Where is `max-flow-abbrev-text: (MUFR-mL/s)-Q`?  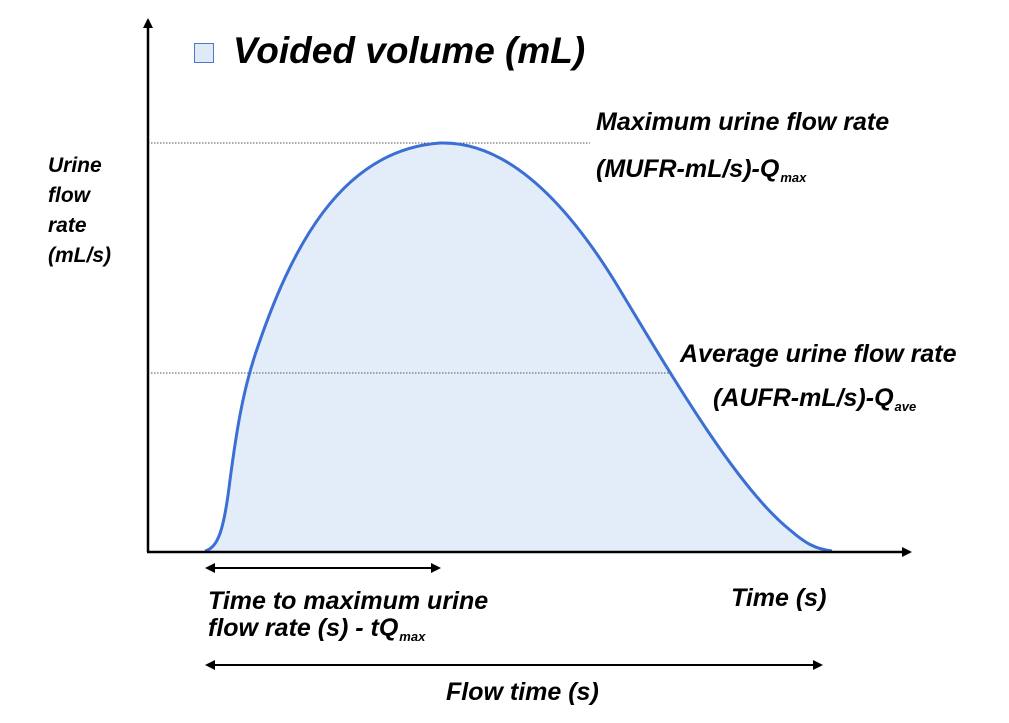 max-flow-abbrev-text: (MUFR-mL/s)-Q is located at coordinates (688, 169).